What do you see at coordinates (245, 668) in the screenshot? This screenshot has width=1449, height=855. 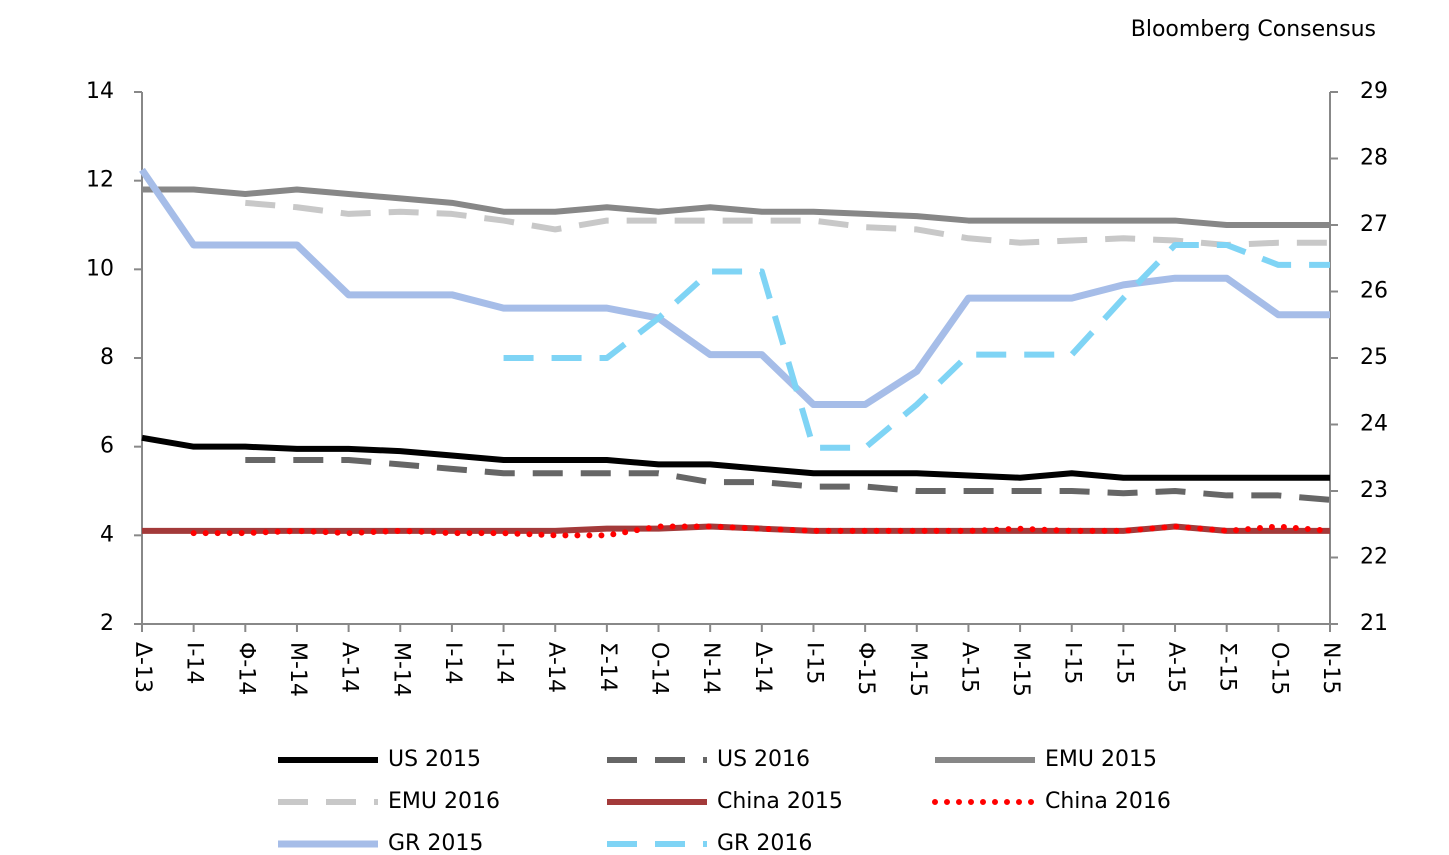 I see `x-tick-label: Φ-14` at bounding box center [245, 668].